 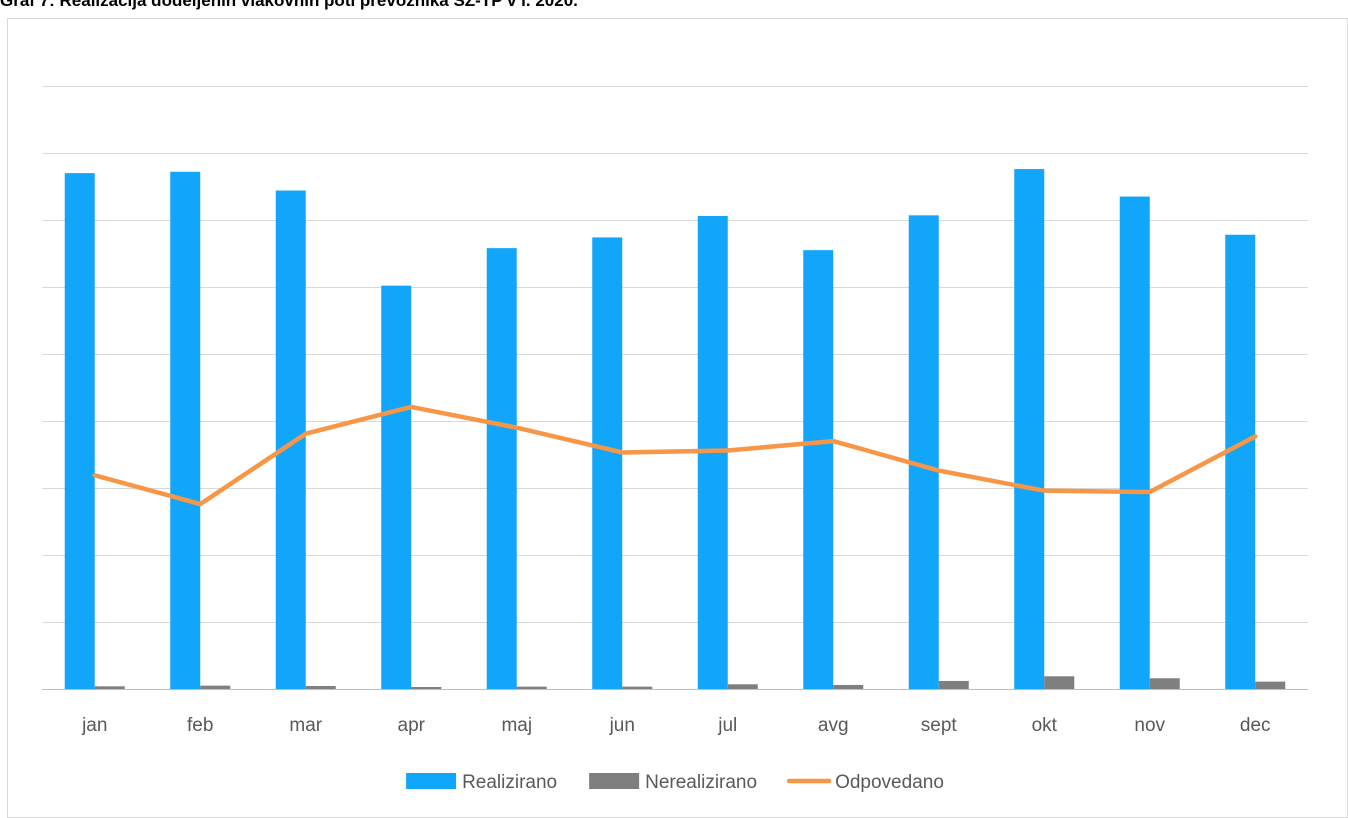 I want to click on bar-realizirano-dec, so click(x=1240, y=462).